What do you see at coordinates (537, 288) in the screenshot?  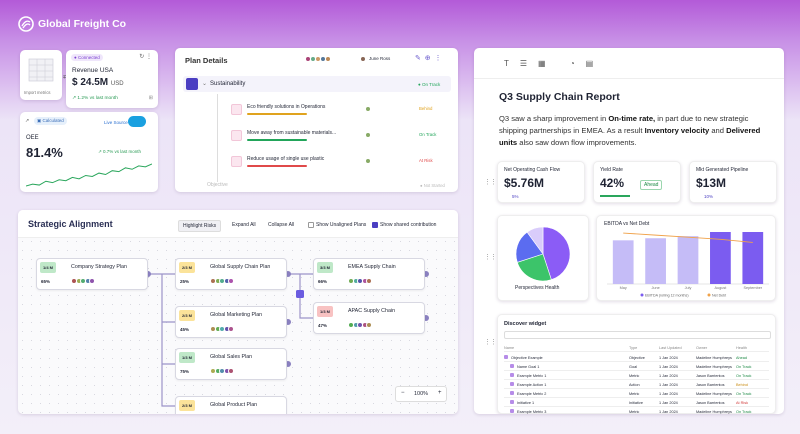 I see `pie-title: Perspectives Health` at bounding box center [537, 288].